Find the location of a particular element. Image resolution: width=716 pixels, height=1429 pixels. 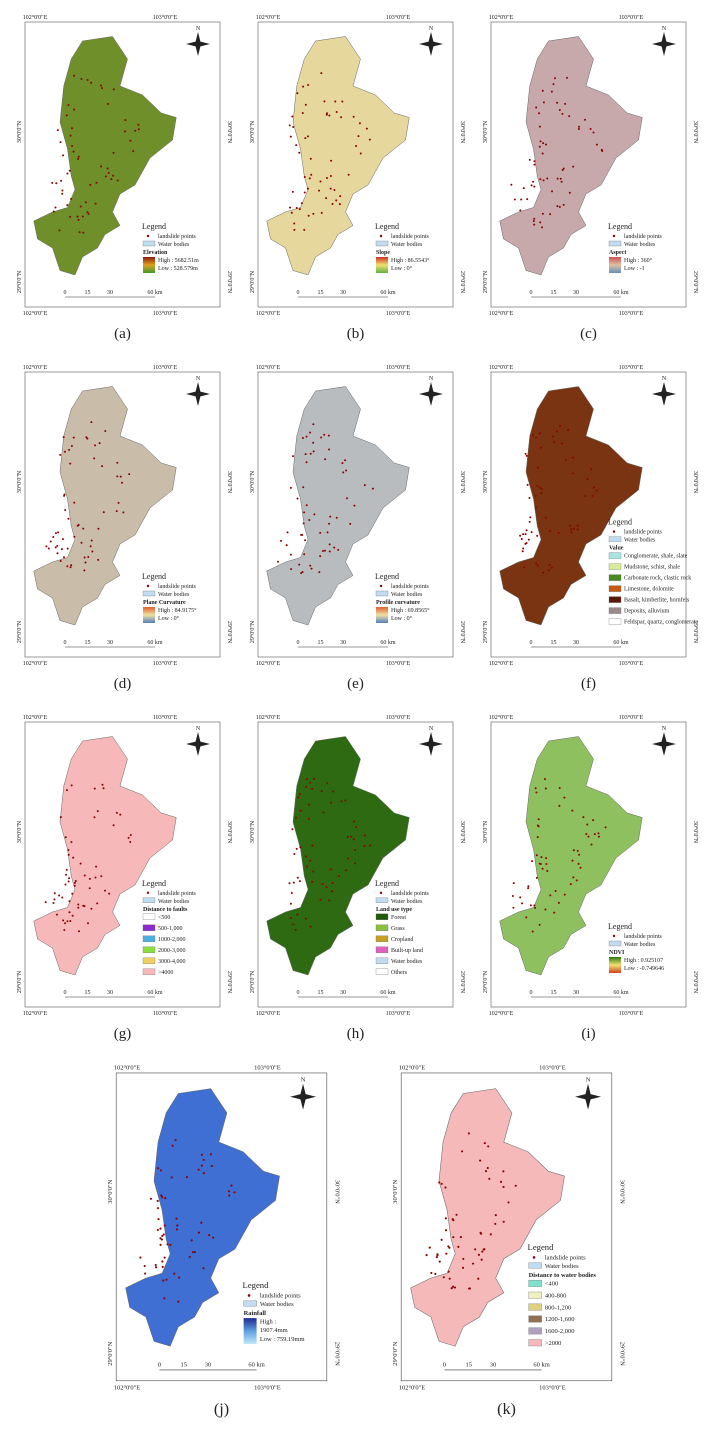

legend-label: 3000-4,000 is located at coordinates (172, 962).